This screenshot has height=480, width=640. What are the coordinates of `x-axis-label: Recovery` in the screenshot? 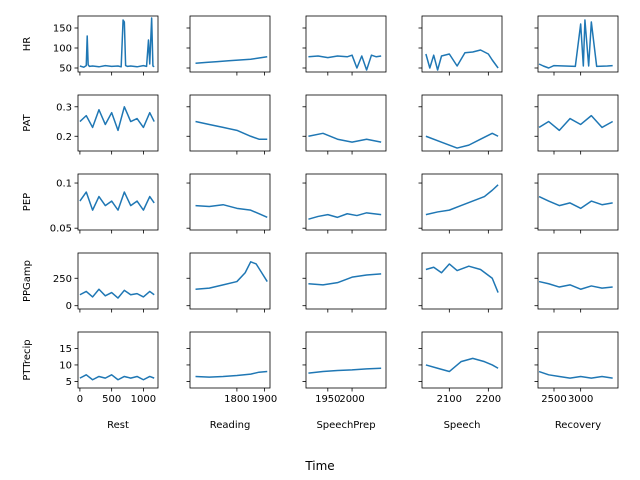 It's located at (578, 425).